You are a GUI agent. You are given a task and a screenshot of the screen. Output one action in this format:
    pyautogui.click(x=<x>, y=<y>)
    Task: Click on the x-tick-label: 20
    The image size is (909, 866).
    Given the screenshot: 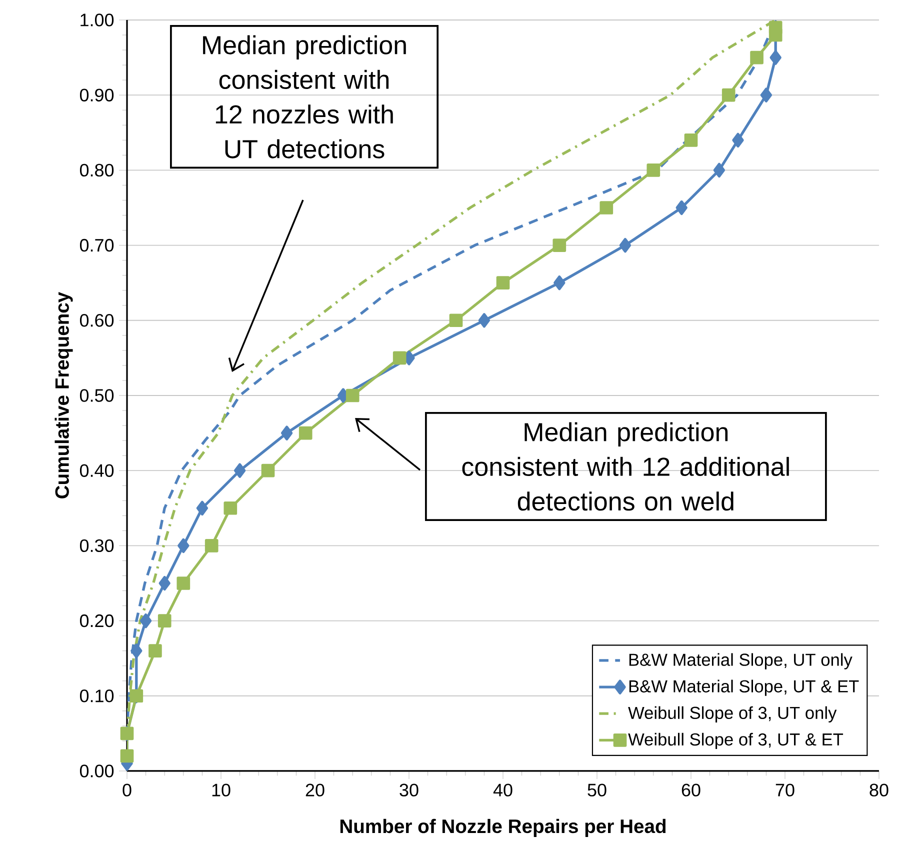 What is the action you would take?
    pyautogui.click(x=315, y=790)
    